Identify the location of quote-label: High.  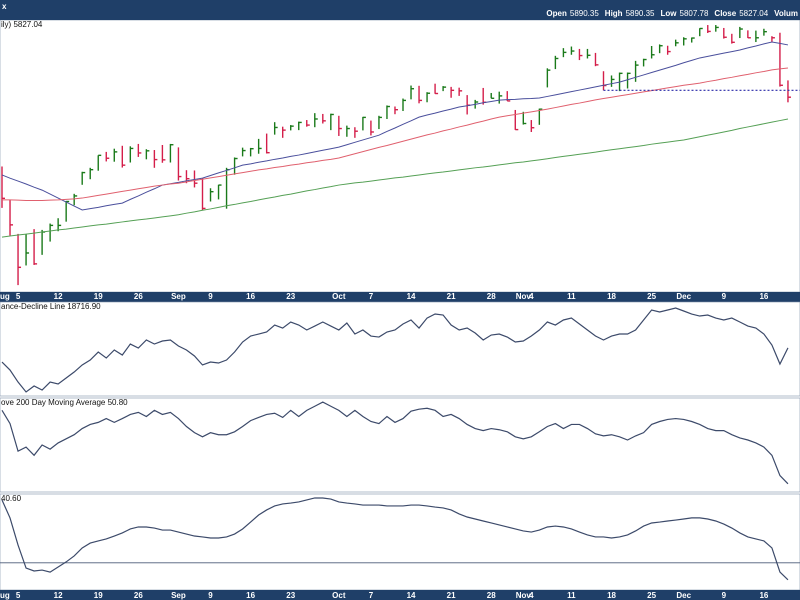
(613, 13).